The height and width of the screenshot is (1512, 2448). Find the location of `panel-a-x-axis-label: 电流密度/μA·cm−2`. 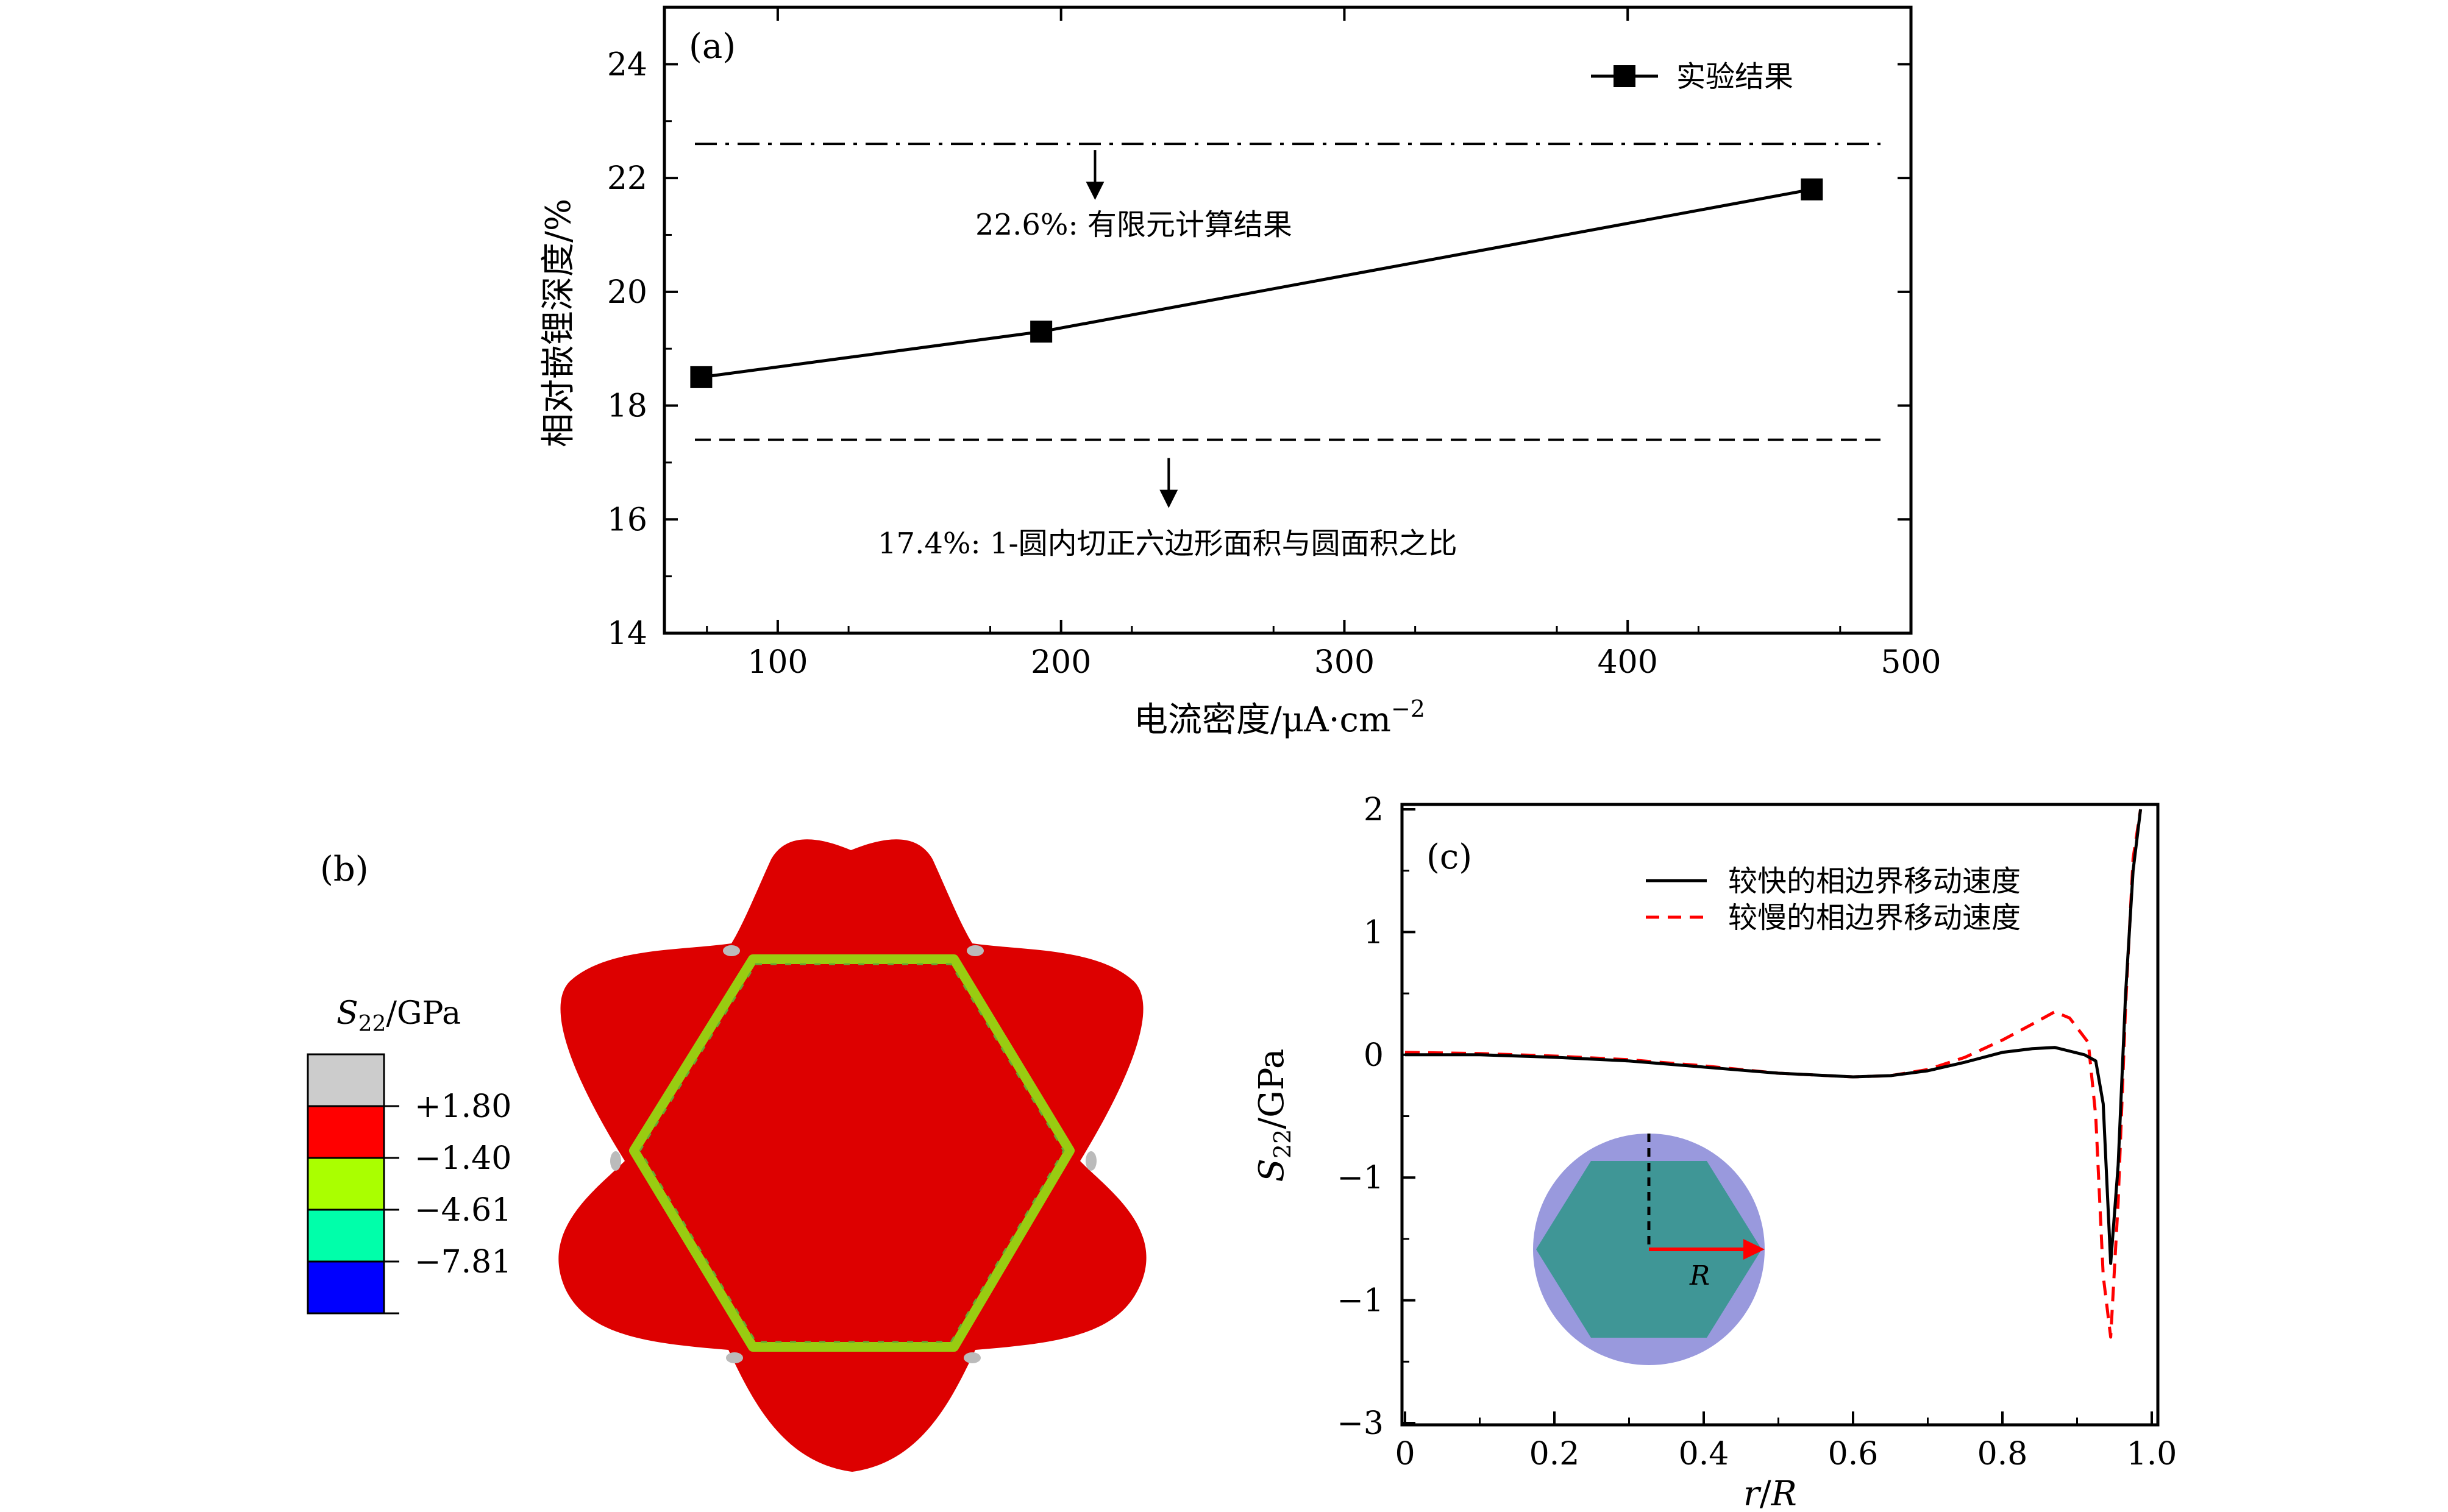

panel-a-x-axis-label: 电流密度/μA·cm−2 is located at coordinates (1279, 718).